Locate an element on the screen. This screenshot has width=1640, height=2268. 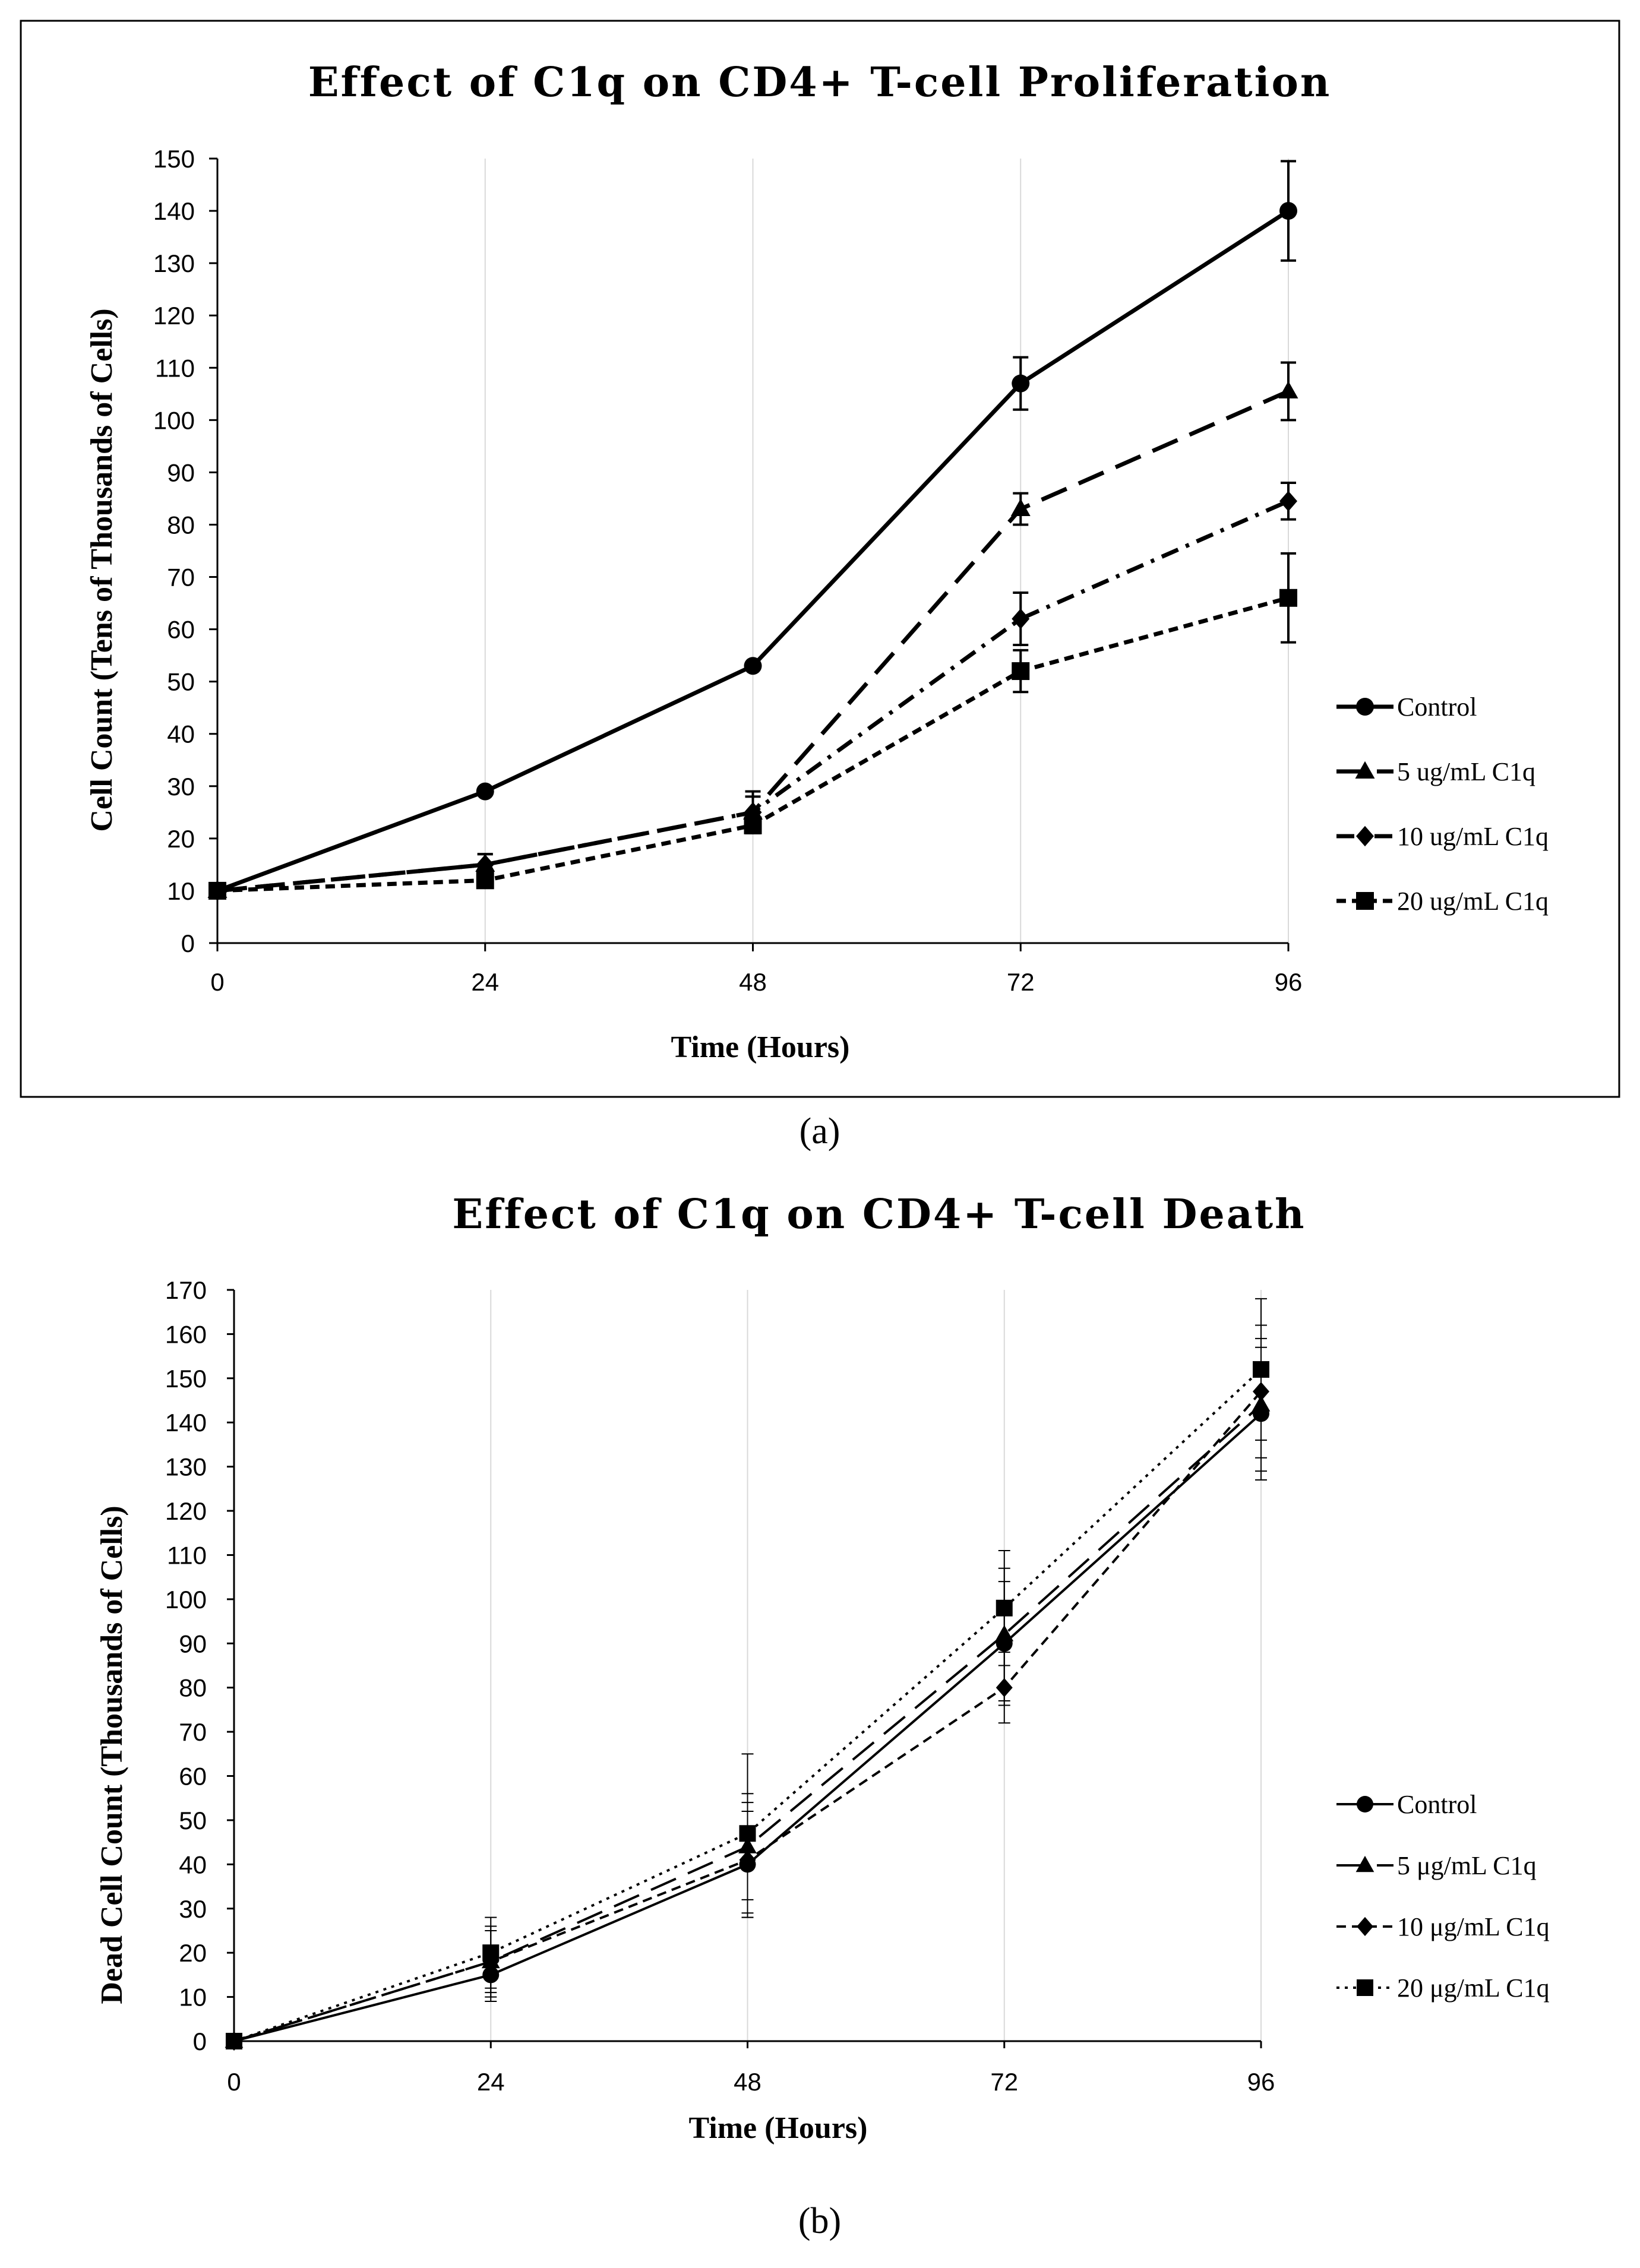
legend-item: 10 ug/mL C1q is located at coordinates (1442, 836).